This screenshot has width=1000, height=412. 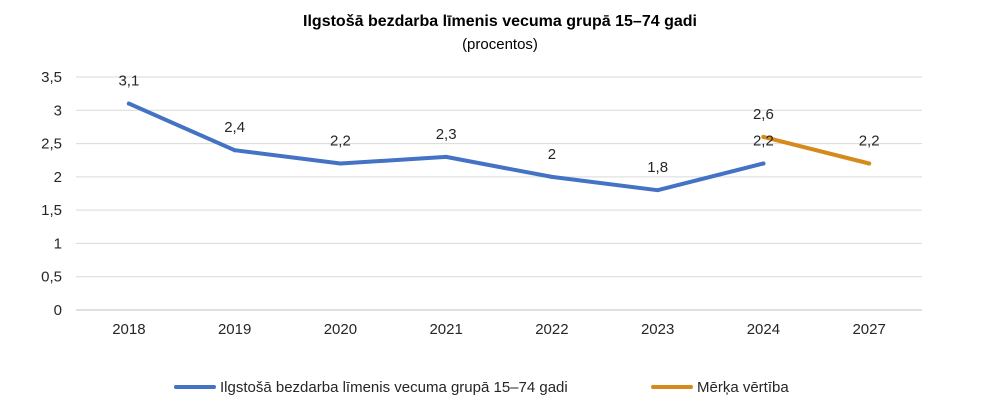 What do you see at coordinates (743, 387) in the screenshot?
I see `legend-label-2: Mērķa vērtība` at bounding box center [743, 387].